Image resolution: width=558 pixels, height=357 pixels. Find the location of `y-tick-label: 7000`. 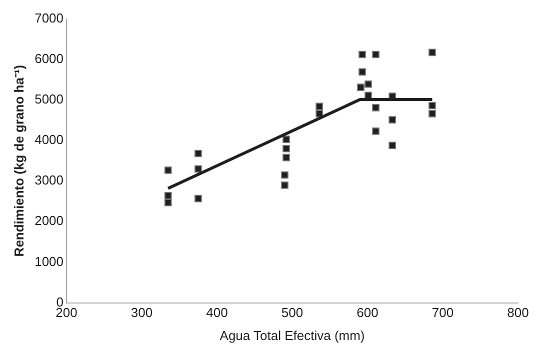

y-tick-label: 7000 is located at coordinates (49, 18).